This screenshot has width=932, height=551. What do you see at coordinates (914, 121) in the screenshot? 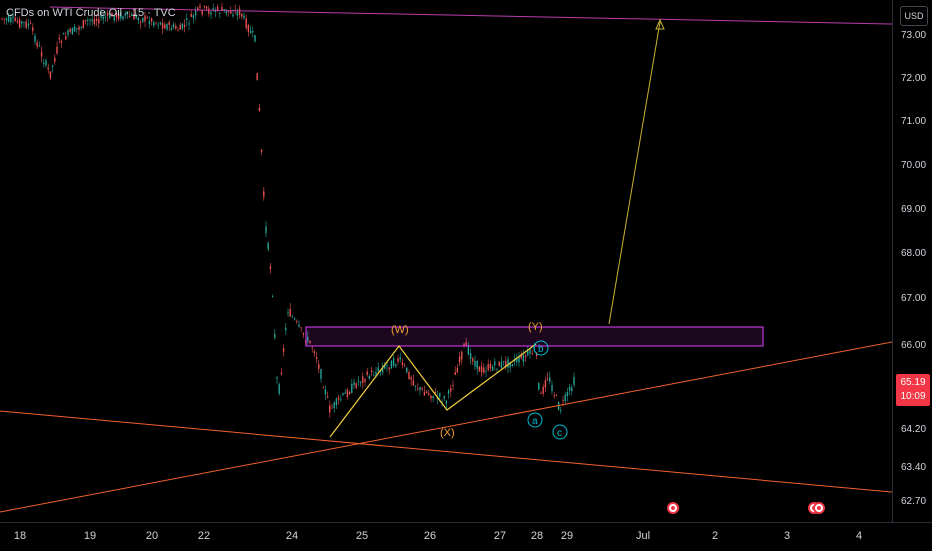
I see `price-tick: 71.00` at bounding box center [914, 121].